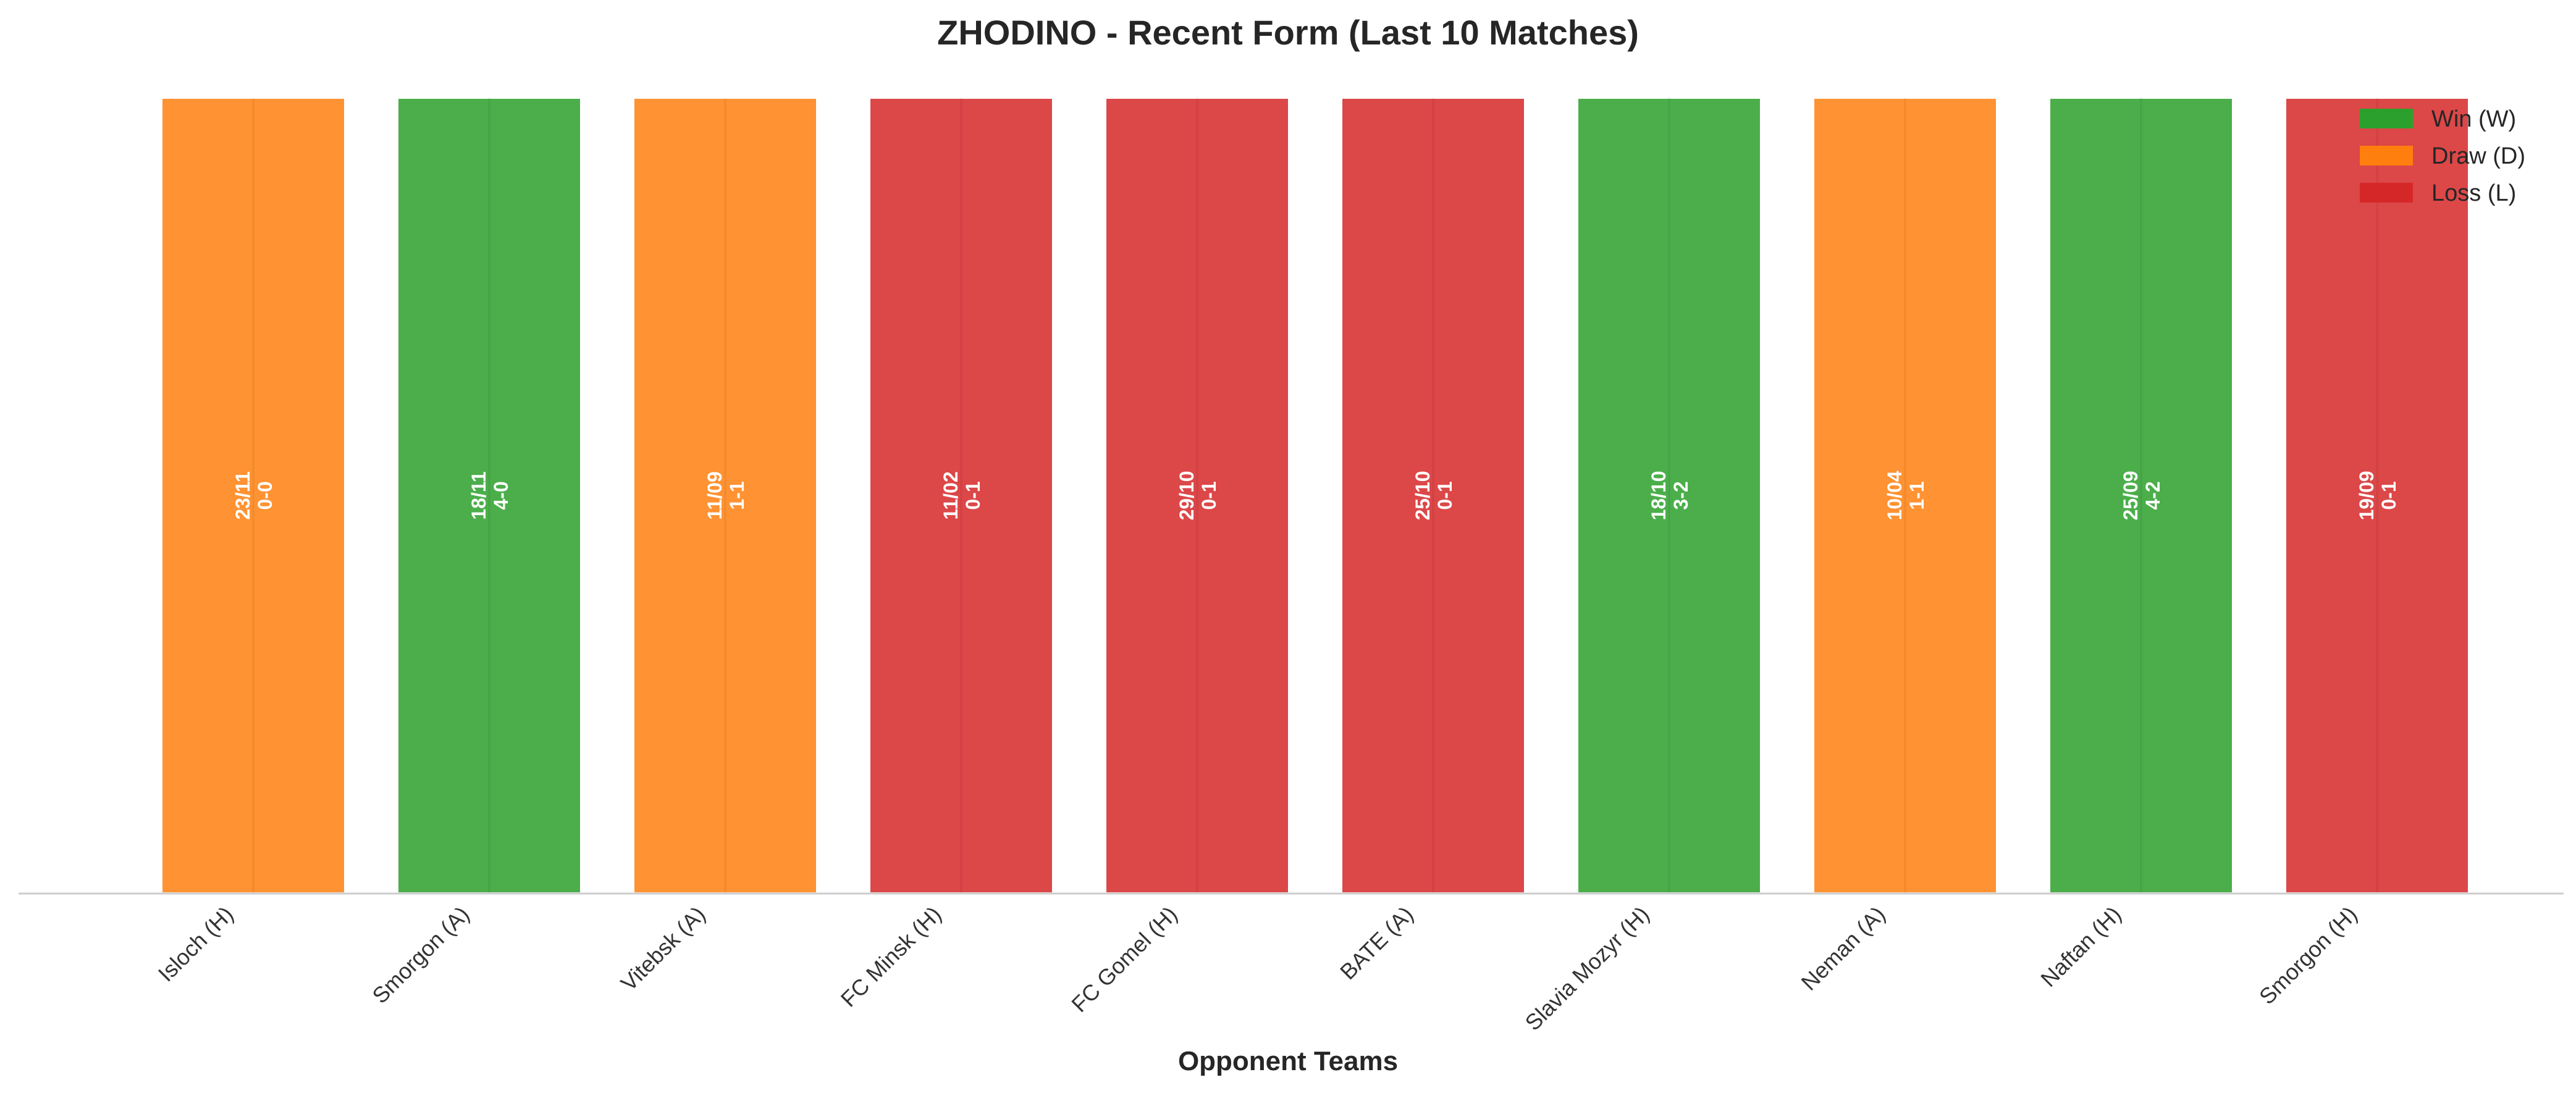 Image resolution: width=2576 pixels, height=1093 pixels. I want to click on x-tick-label: Isloch (H), so click(195, 944).